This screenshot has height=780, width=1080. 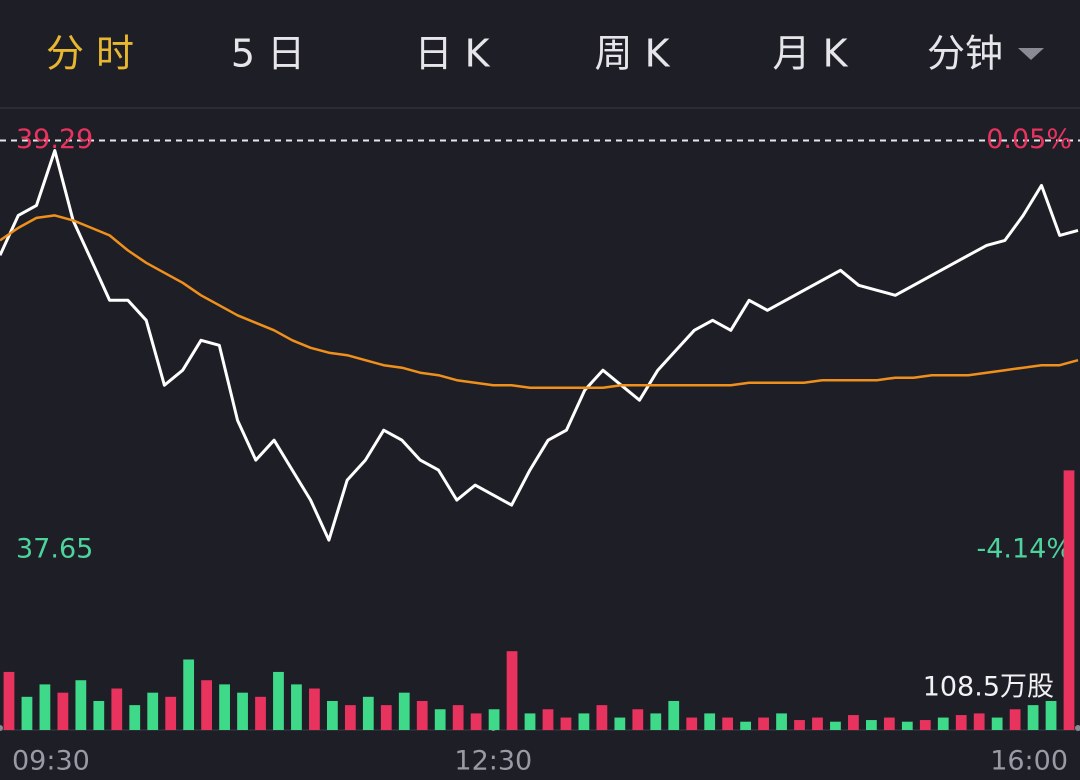 I want to click on tab: 周 K, so click(x=633, y=54).